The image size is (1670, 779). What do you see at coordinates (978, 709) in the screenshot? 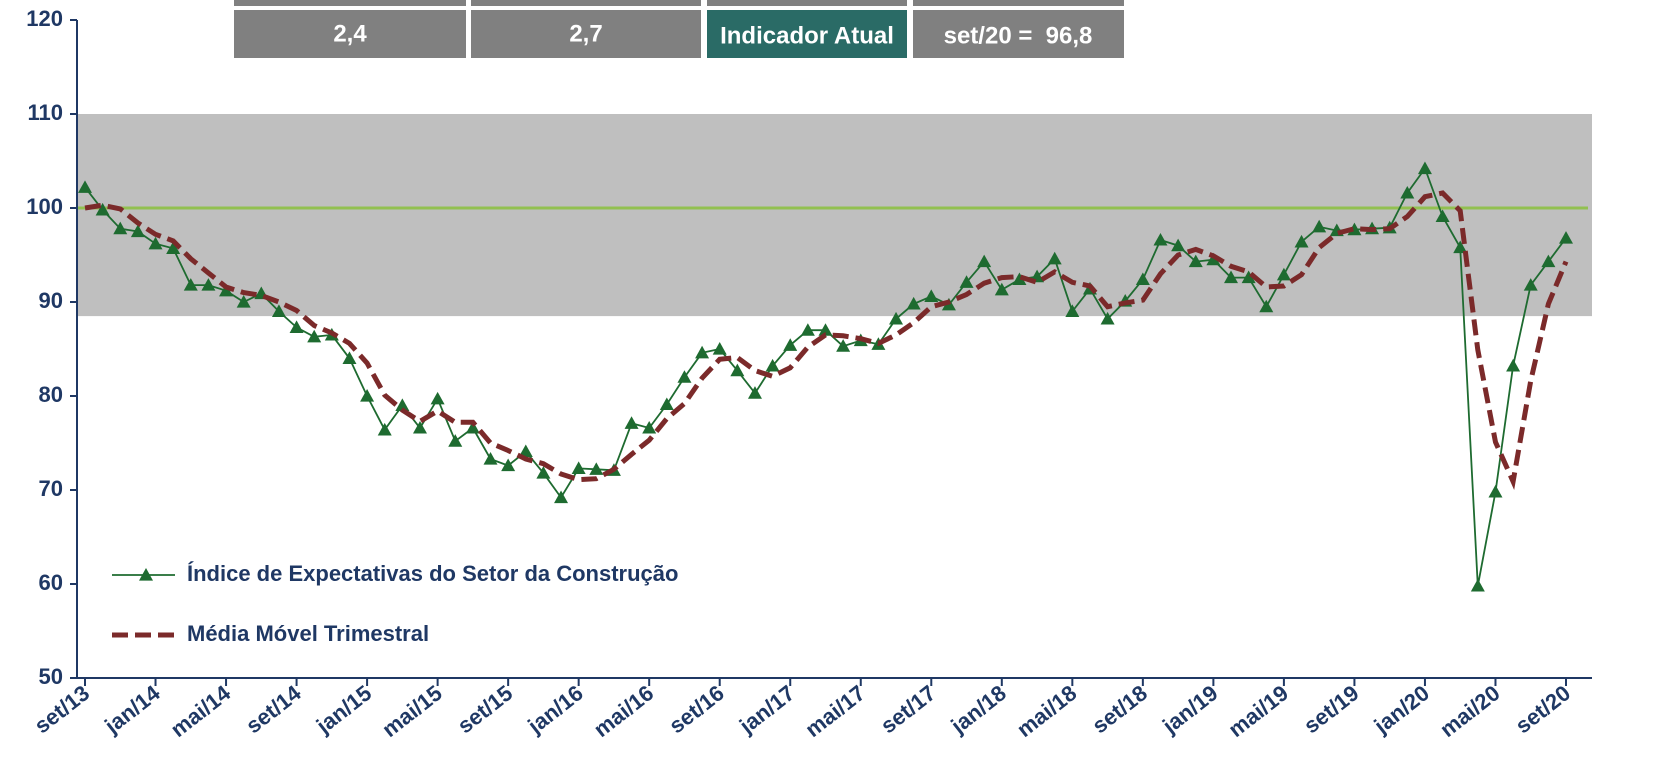
I see `x-tick-label: jan/18` at bounding box center [978, 709].